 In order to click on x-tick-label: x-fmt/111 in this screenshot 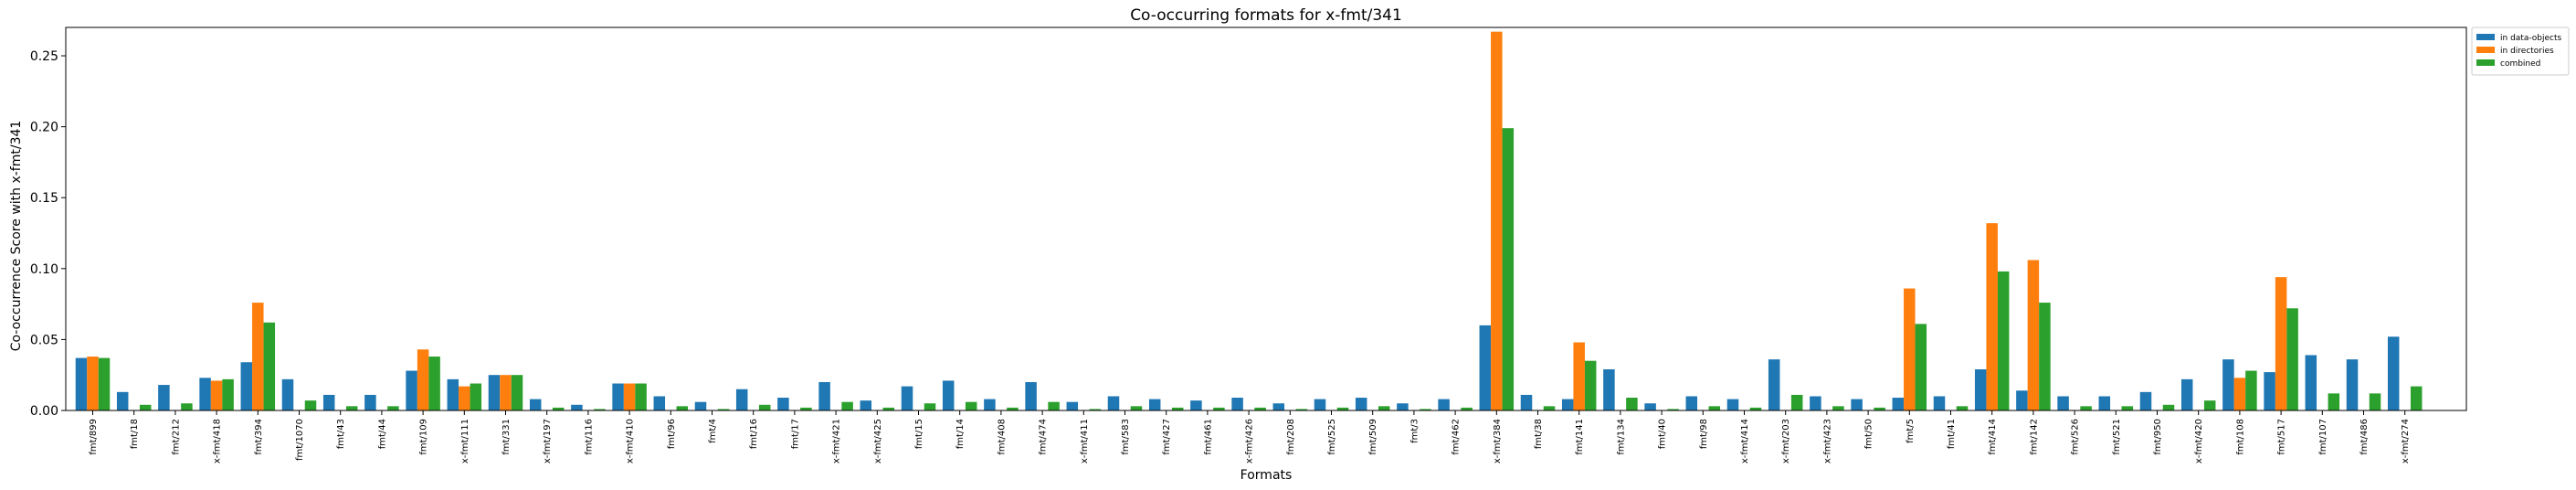, I will do `click(465, 441)`.